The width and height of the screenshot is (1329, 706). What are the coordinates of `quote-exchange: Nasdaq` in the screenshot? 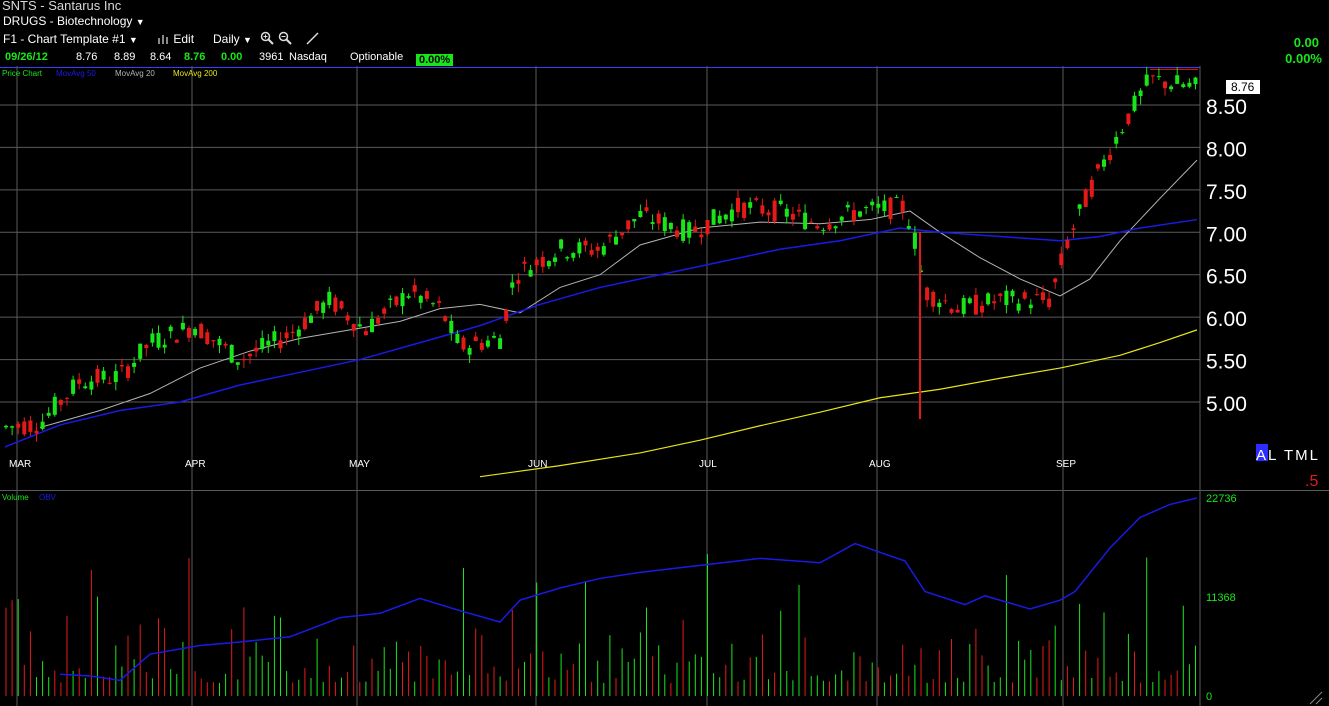 It's located at (308, 57).